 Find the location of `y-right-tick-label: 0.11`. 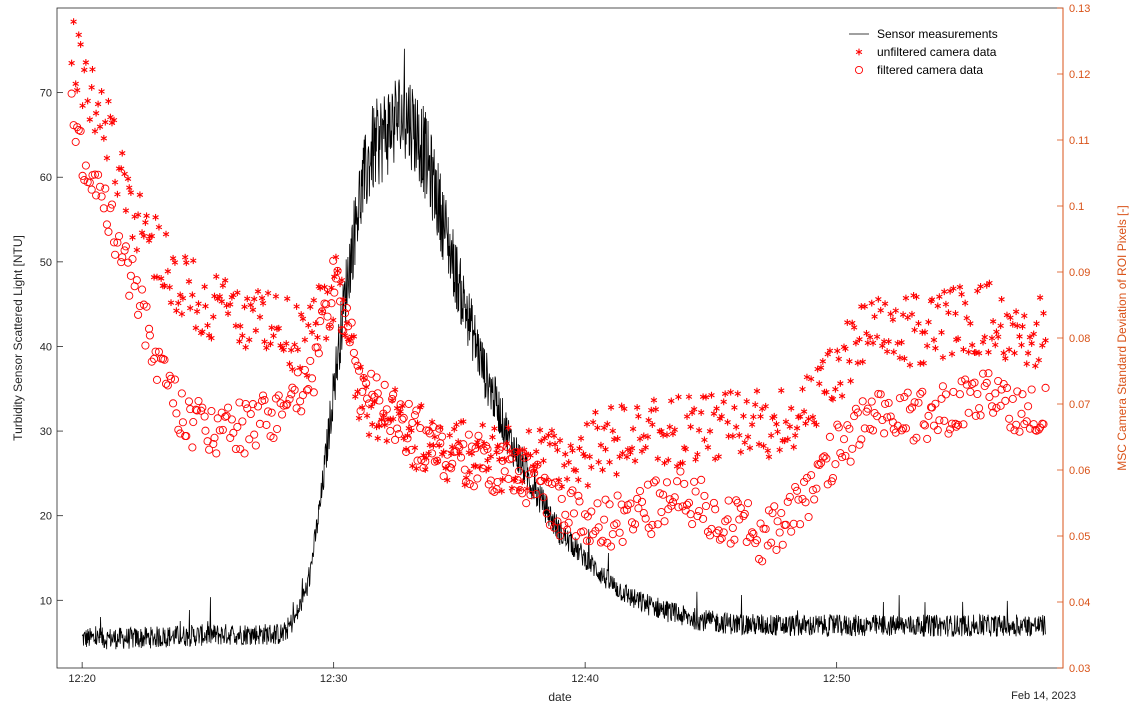

y-right-tick-label: 0.11 is located at coordinates (1079, 141).